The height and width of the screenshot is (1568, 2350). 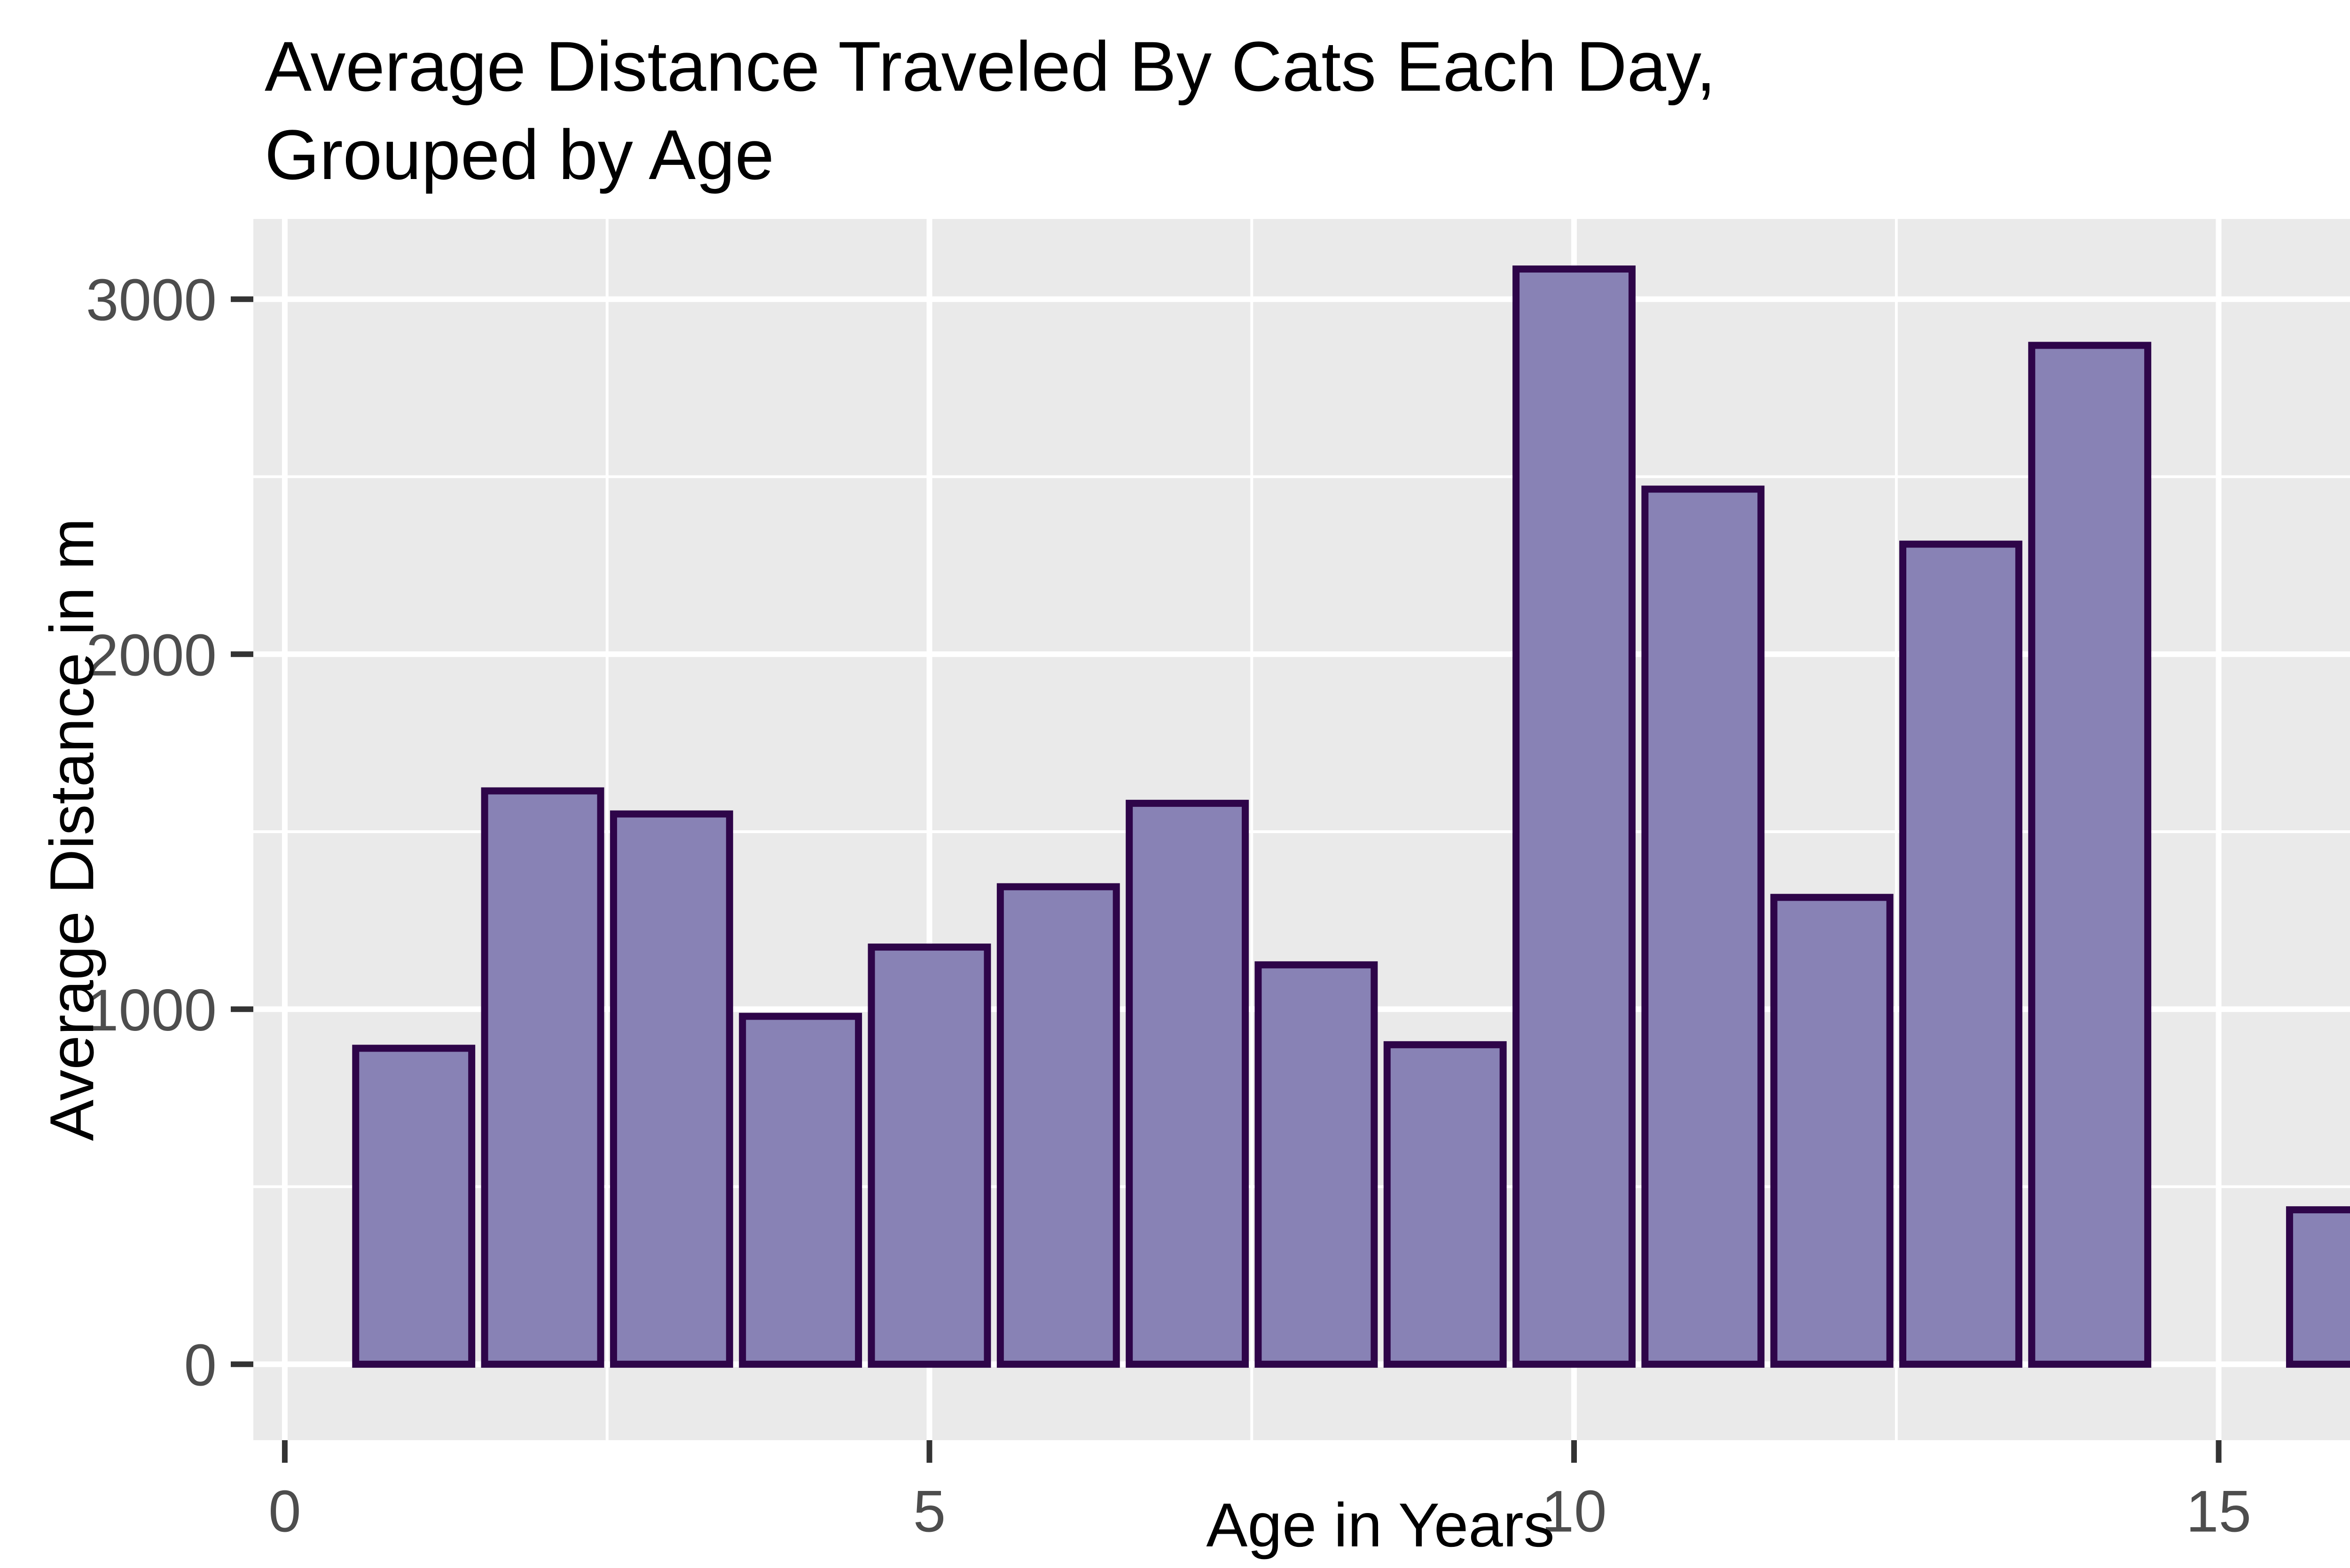 What do you see at coordinates (151, 655) in the screenshot?
I see `y-tick-label: 2000` at bounding box center [151, 655].